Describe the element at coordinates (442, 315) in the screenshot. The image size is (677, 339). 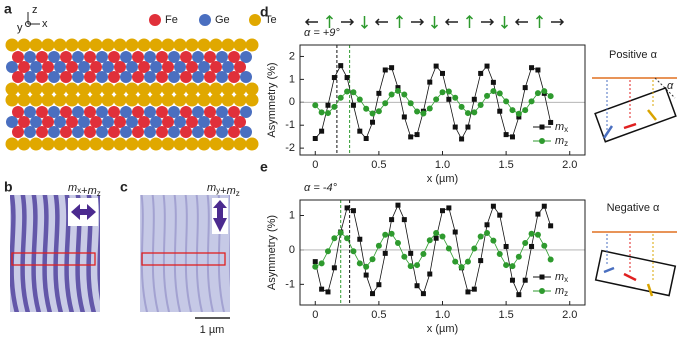
I see `x-tick-label: 1.0` at that location.